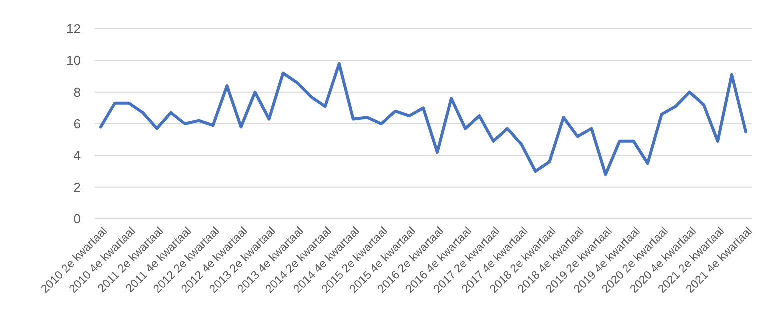  Describe the element at coordinates (73, 29) in the screenshot. I see `y-tick-label: 12` at that location.